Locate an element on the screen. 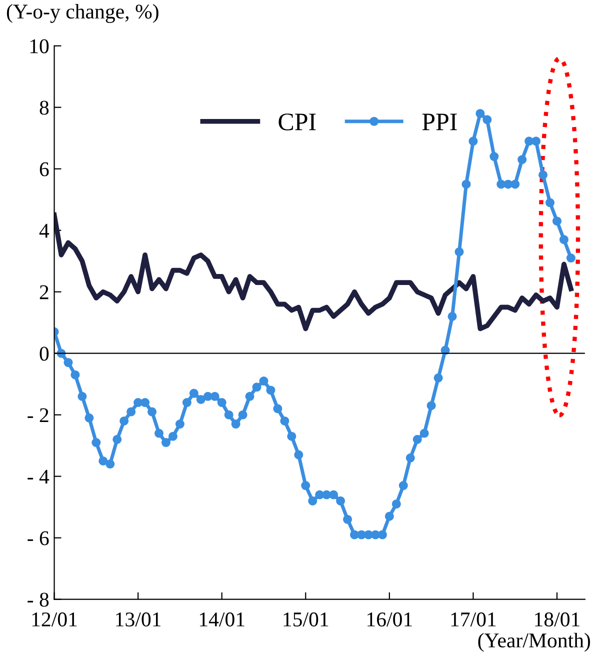  x-tick-label: 18/01 is located at coordinates (557, 619).